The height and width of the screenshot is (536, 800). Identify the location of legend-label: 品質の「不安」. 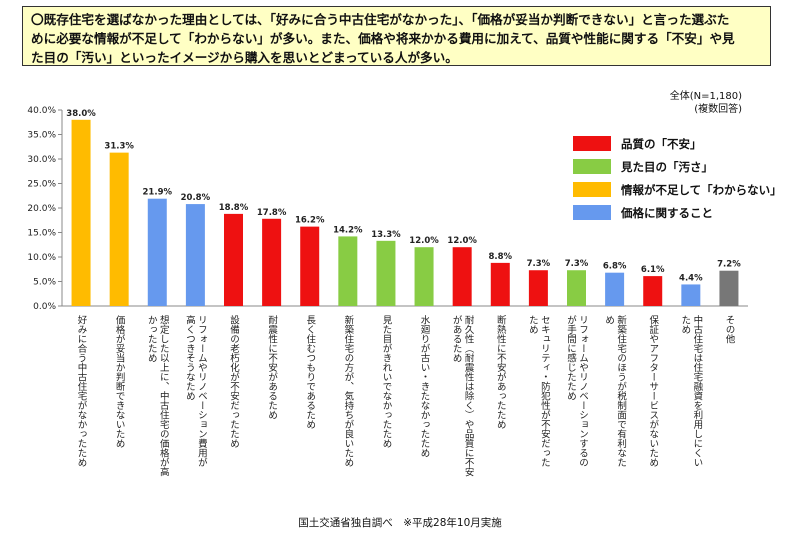
(661, 143).